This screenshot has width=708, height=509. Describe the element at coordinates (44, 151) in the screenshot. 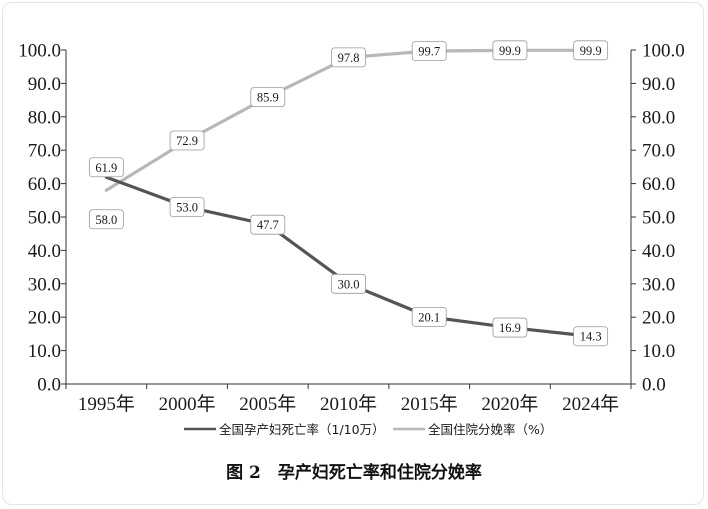

I see `y-tick-label-left: 70.0` at that location.